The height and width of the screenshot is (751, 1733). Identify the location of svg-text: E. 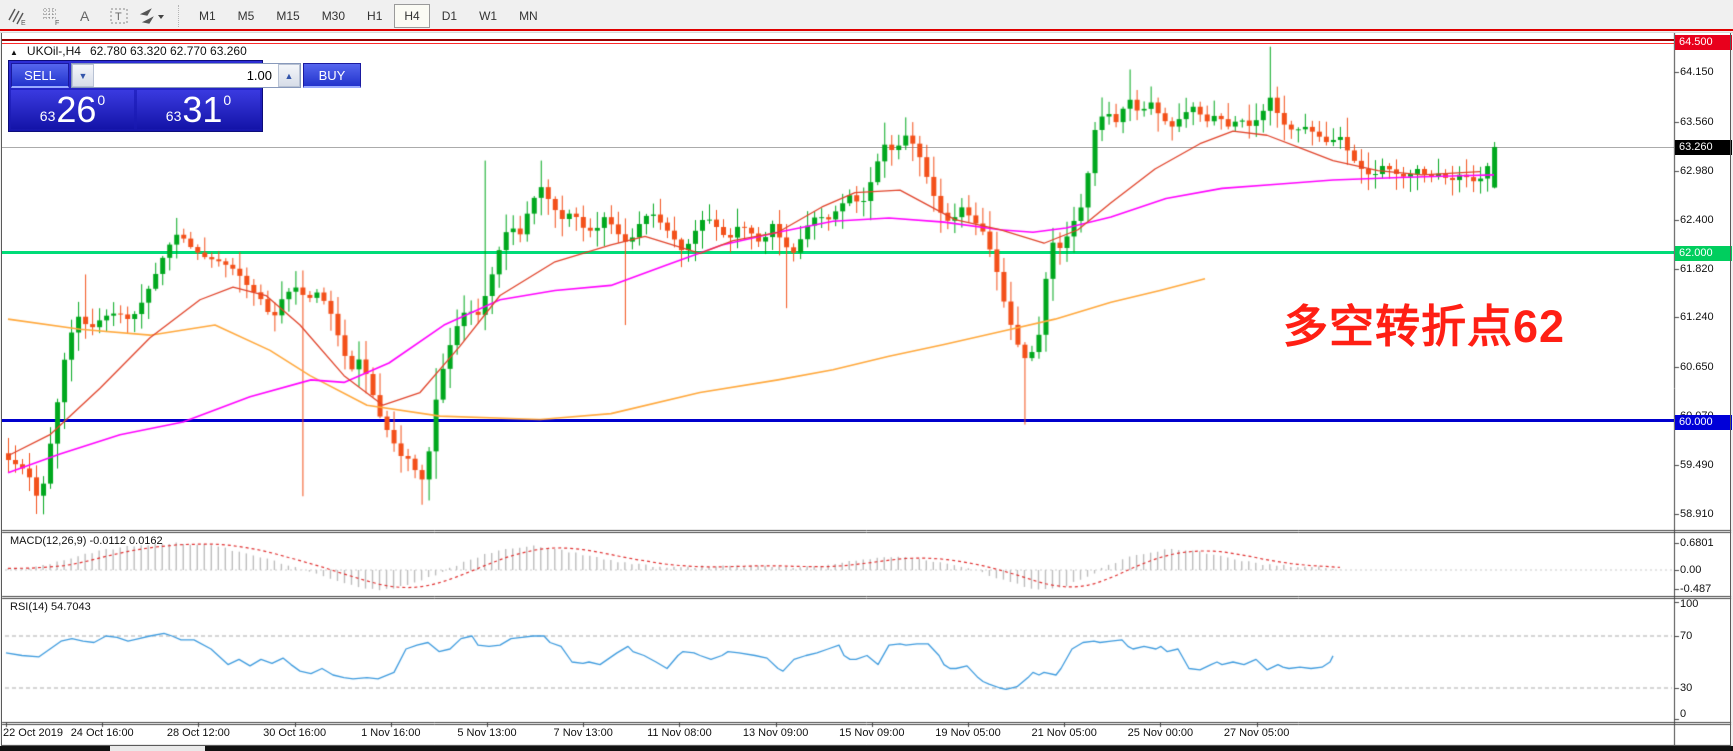
(23, 23).